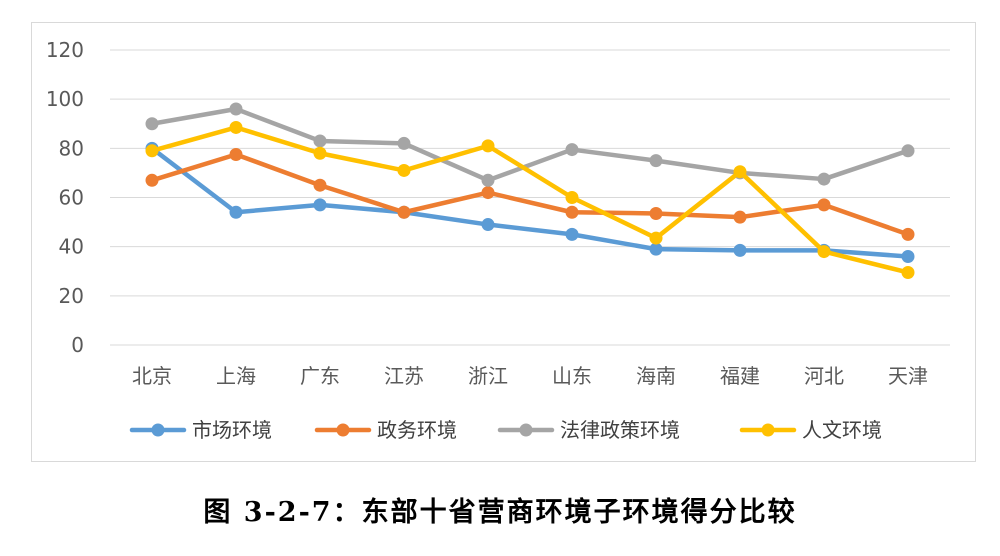 This screenshot has width=1000, height=556. I want to click on x-tick-label: 河北, so click(824, 376).